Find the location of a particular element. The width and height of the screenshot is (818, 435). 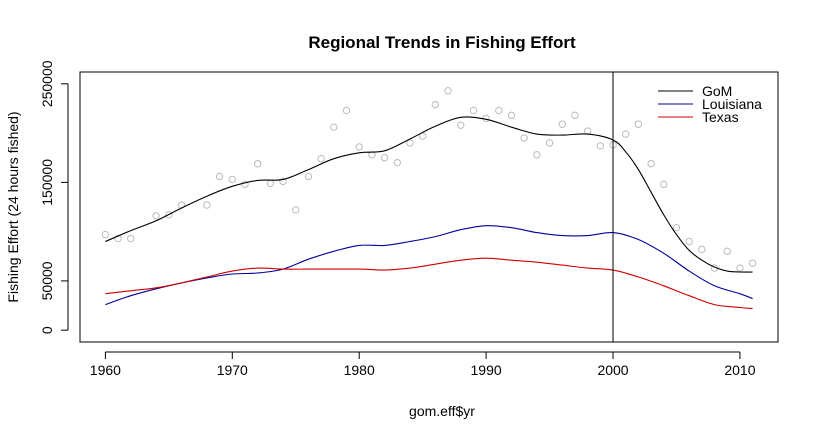

legend-label: GoM is located at coordinates (717, 91).